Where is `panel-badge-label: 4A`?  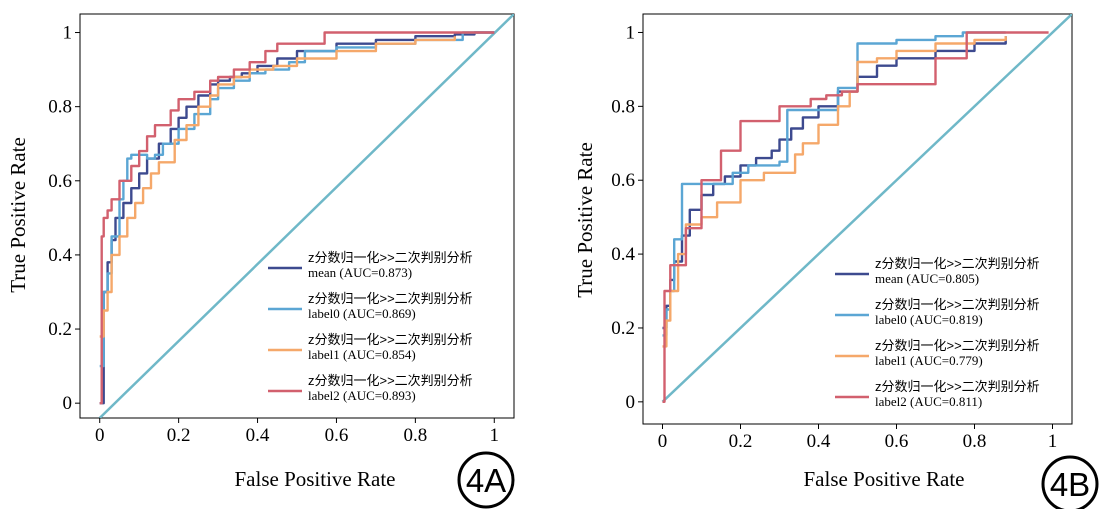 panel-badge-label: 4A is located at coordinates (486, 480).